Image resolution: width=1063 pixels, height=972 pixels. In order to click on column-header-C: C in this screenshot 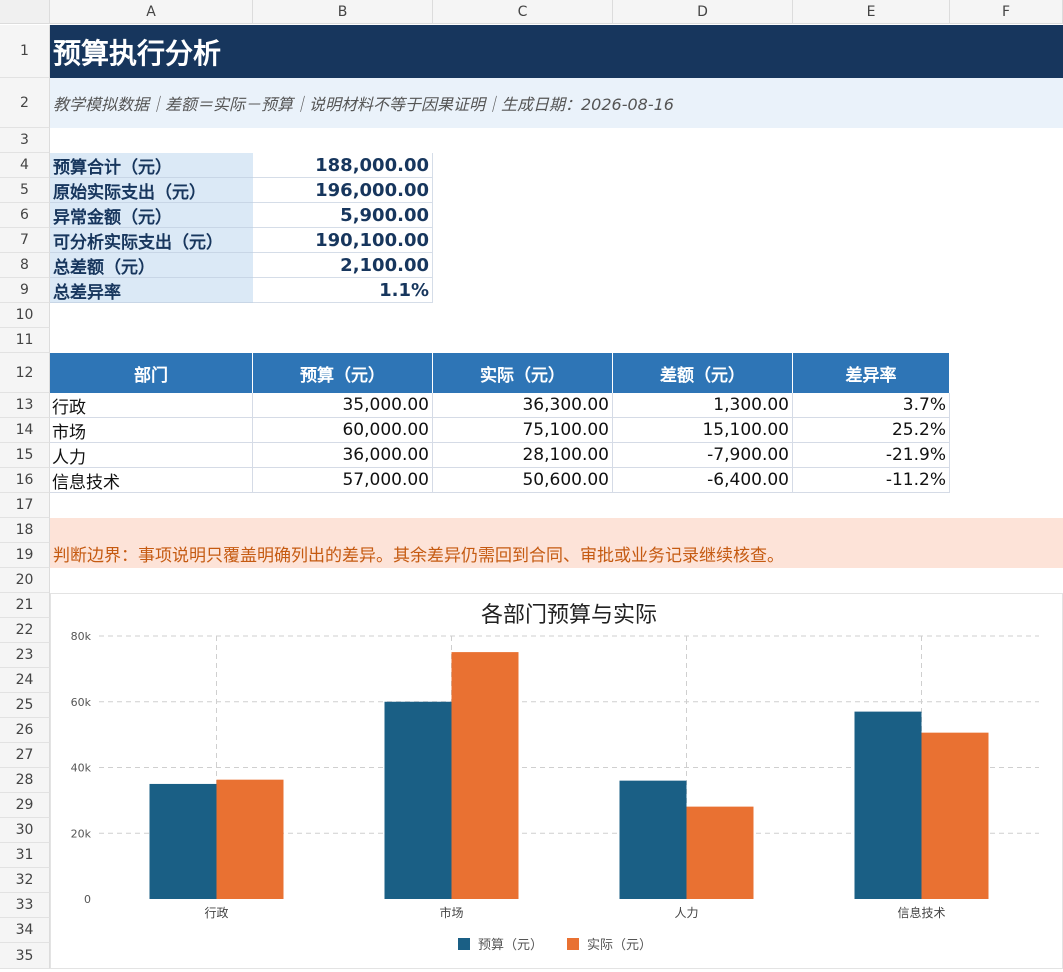, I will do `click(523, 12)`.